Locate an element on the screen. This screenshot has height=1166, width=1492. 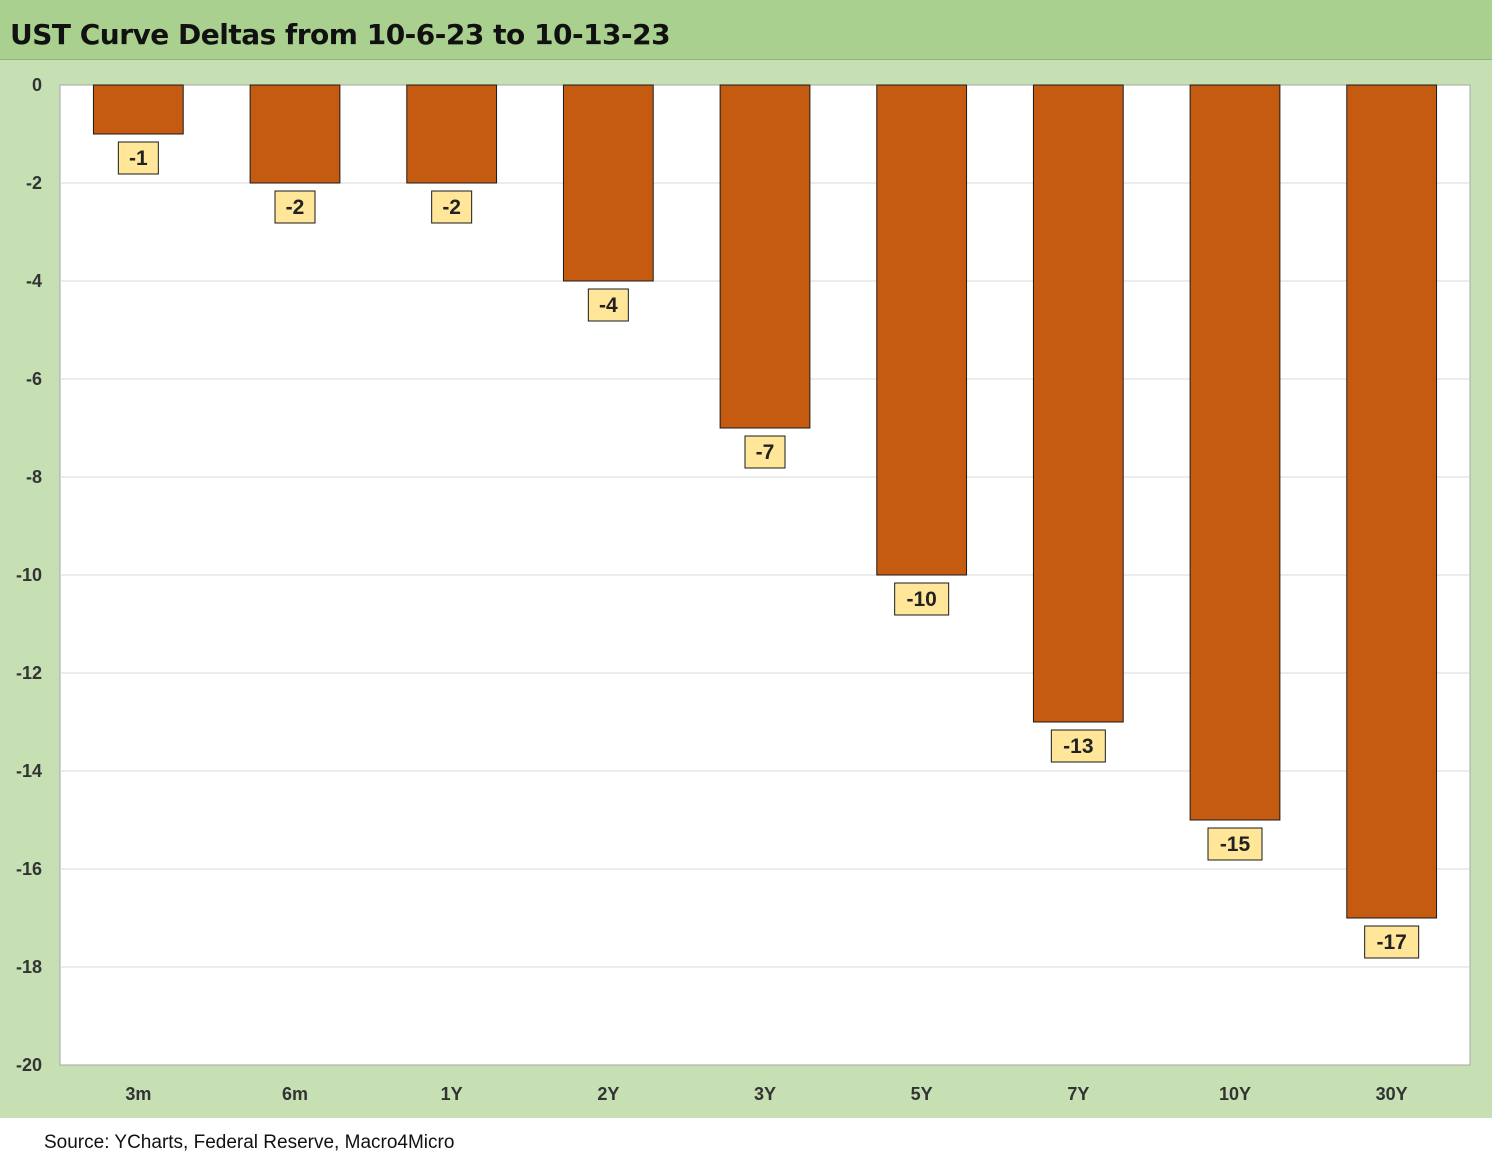
x-tick-label: 2Y is located at coordinates (608, 1094).